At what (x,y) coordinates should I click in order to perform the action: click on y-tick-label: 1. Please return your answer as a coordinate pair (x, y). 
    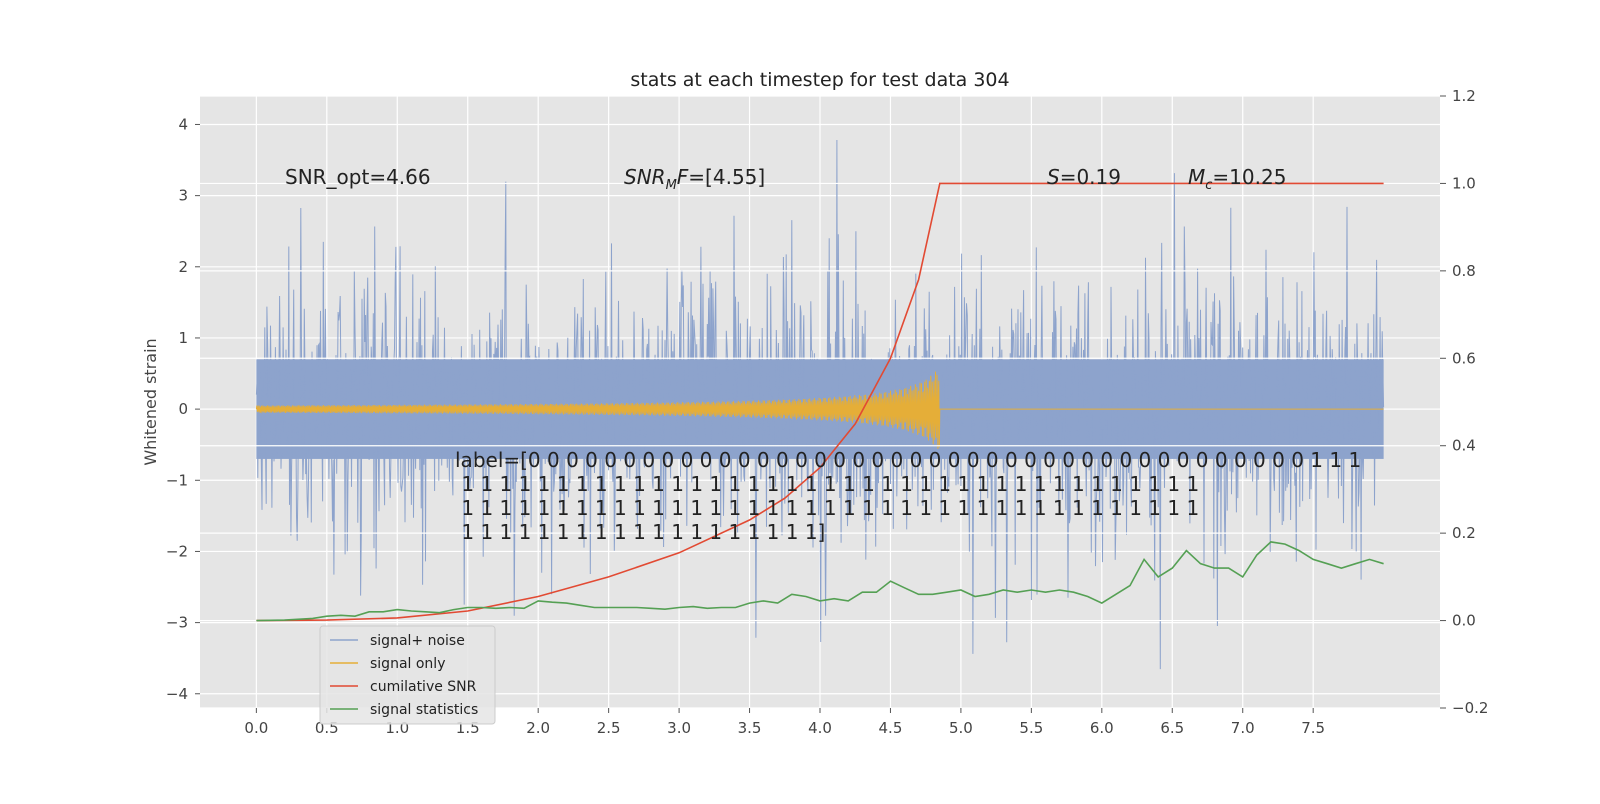
    Looking at the image, I should click on (183, 338).